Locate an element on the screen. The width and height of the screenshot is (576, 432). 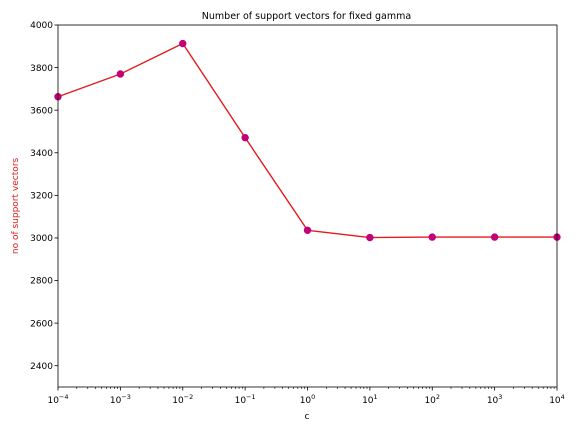
y-tick-label: 3200 is located at coordinates (41, 197).